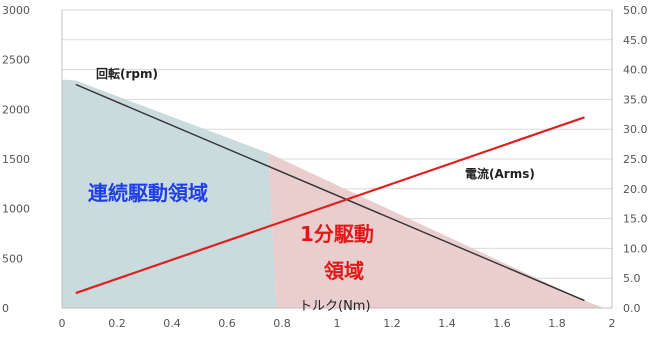 The image size is (655, 341). Describe the element at coordinates (127, 73) in the screenshot. I see `rpm-series-label: 回転(rpm)` at that location.